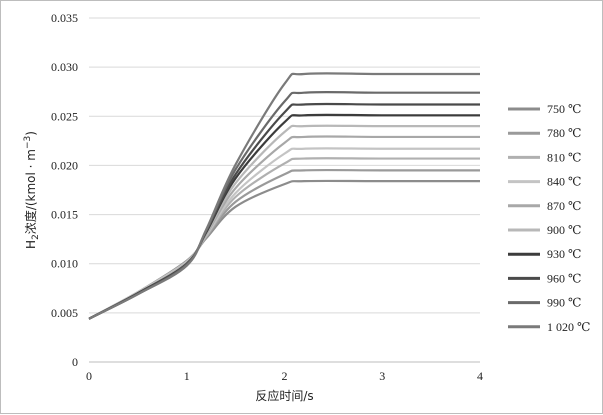 This screenshot has height=415, width=603. Describe the element at coordinates (382, 376) in the screenshot. I see `x-tick-label: 3` at that location.